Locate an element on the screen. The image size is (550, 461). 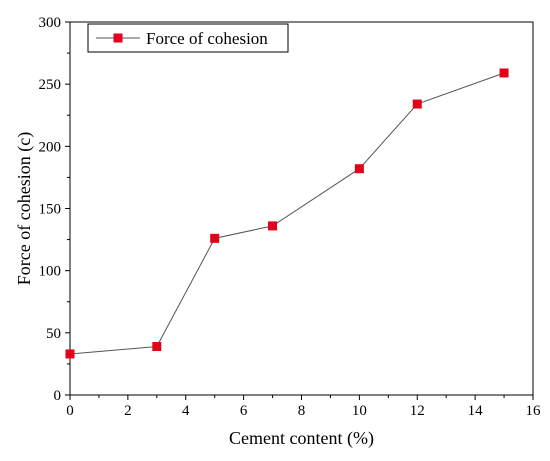
x-tick-label: 0 is located at coordinates (70, 411).